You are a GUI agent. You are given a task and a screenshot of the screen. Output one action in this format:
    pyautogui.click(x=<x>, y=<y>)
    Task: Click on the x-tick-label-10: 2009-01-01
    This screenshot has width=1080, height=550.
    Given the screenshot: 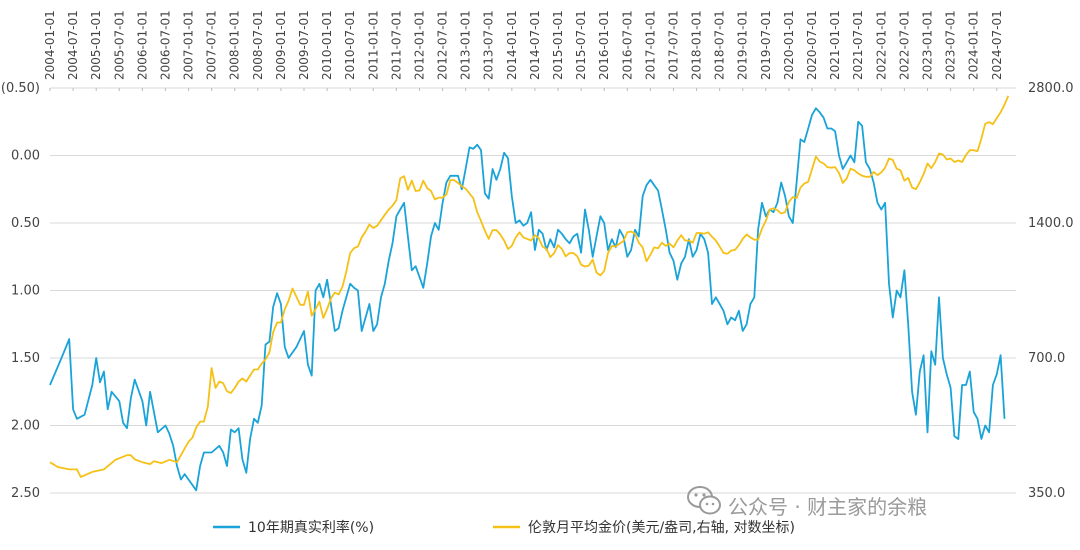 What is the action you would take?
    pyautogui.click(x=281, y=45)
    